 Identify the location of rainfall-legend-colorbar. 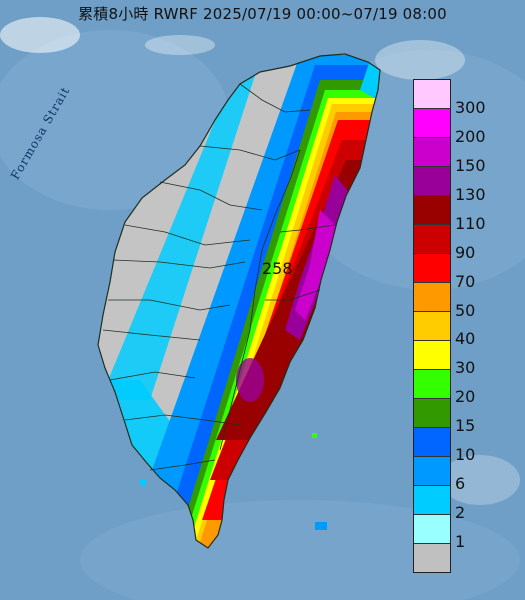
(432, 326).